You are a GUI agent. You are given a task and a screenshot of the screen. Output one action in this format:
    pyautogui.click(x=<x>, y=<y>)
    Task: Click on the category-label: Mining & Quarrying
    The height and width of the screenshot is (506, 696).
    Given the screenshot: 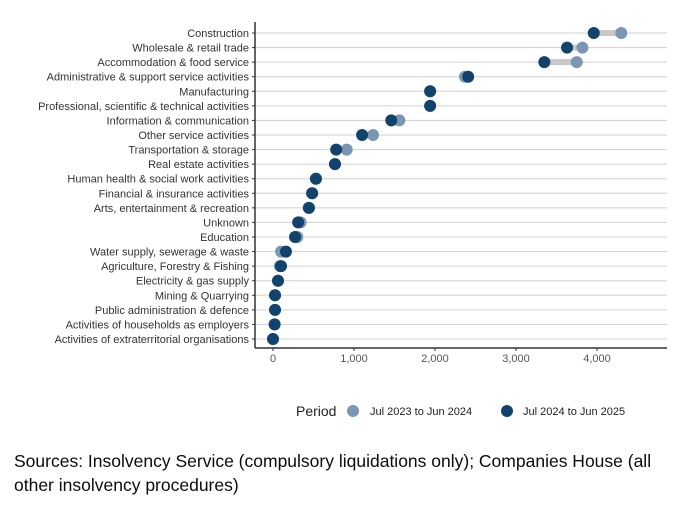 What is the action you would take?
    pyautogui.click(x=202, y=296)
    